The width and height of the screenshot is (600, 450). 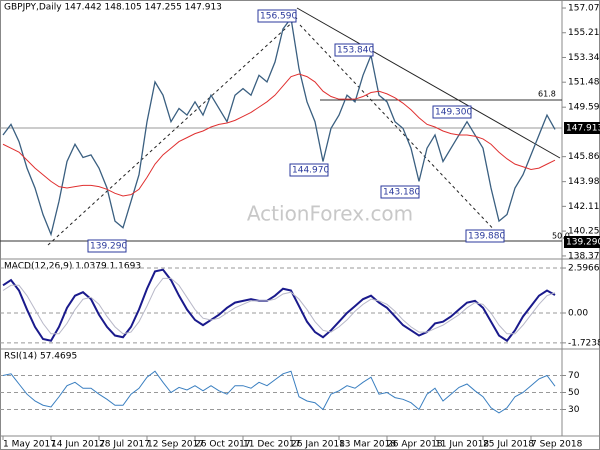 What do you see at coordinates (318, 445) in the screenshot?
I see `x-tick-label: 26 Jan 2018` at bounding box center [318, 445].